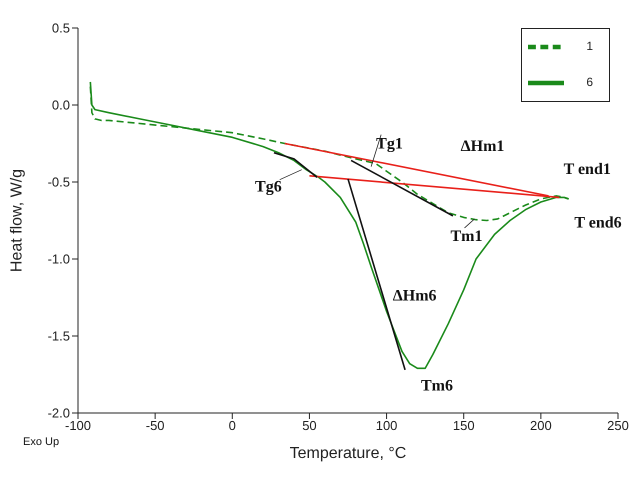  Describe the element at coordinates (482, 147) in the screenshot. I see `annotation: ΔHm1` at that location.